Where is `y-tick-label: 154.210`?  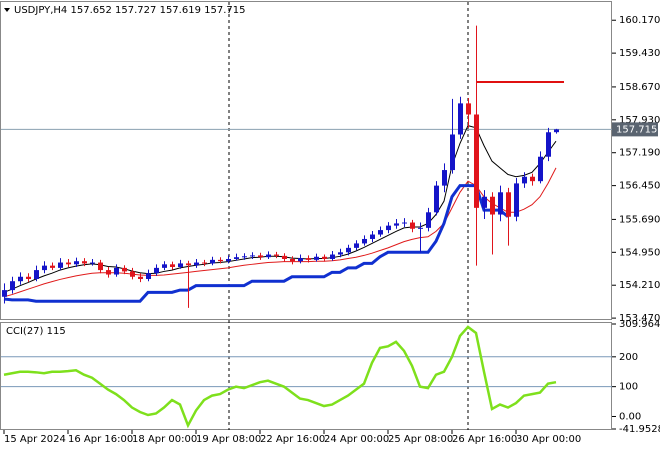
y-tick-label: 154.210 is located at coordinates (639, 285).